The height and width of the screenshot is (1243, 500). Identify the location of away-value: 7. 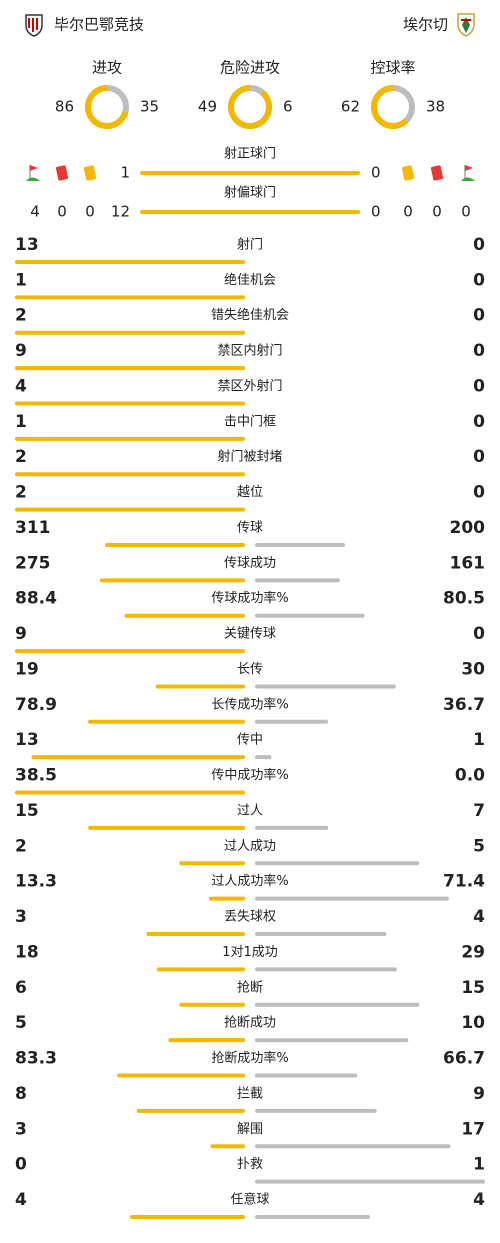
(479, 811).